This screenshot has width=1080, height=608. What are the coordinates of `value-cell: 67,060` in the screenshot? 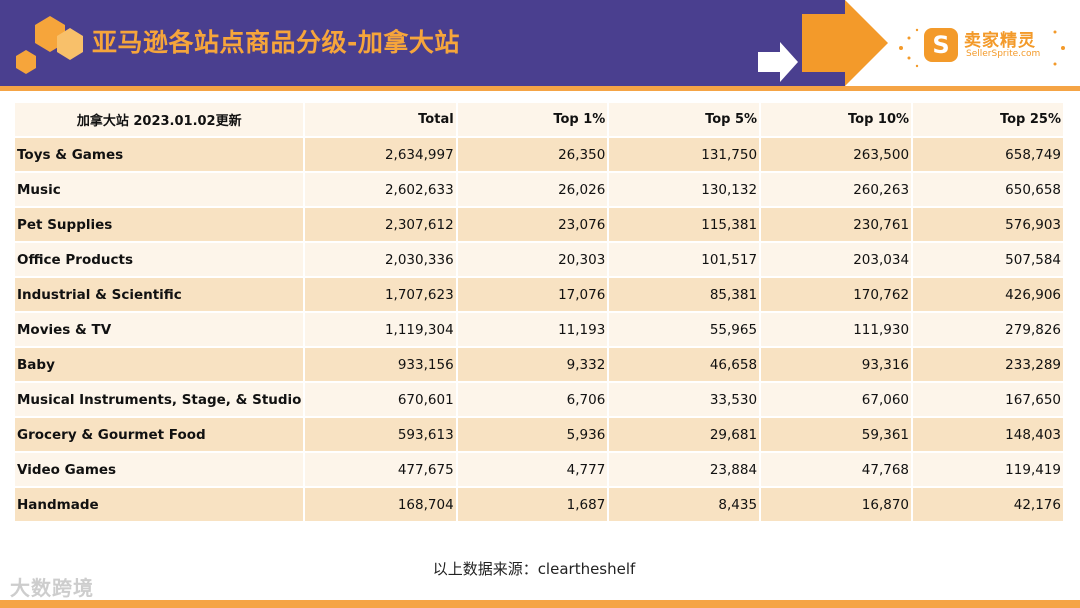 It's located at (837, 400).